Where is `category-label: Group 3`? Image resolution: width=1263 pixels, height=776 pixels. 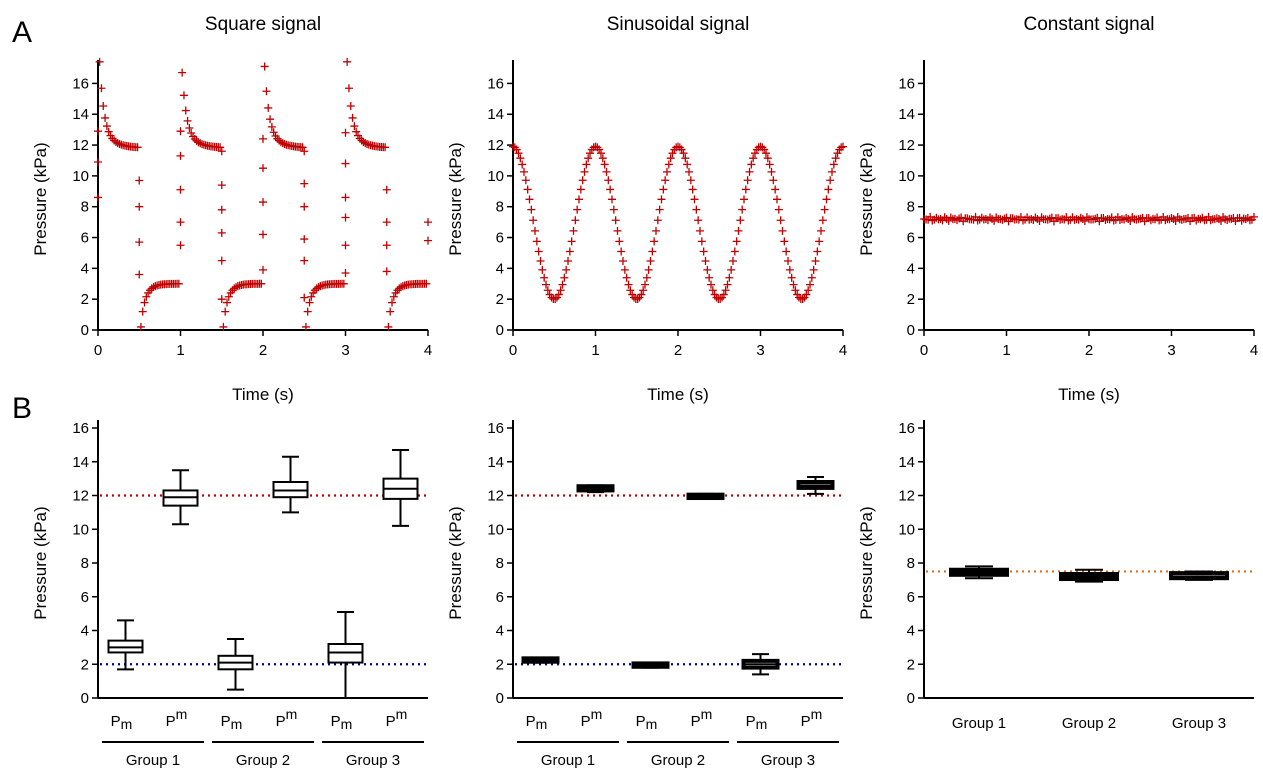 category-label: Group 3 is located at coordinates (1199, 723).